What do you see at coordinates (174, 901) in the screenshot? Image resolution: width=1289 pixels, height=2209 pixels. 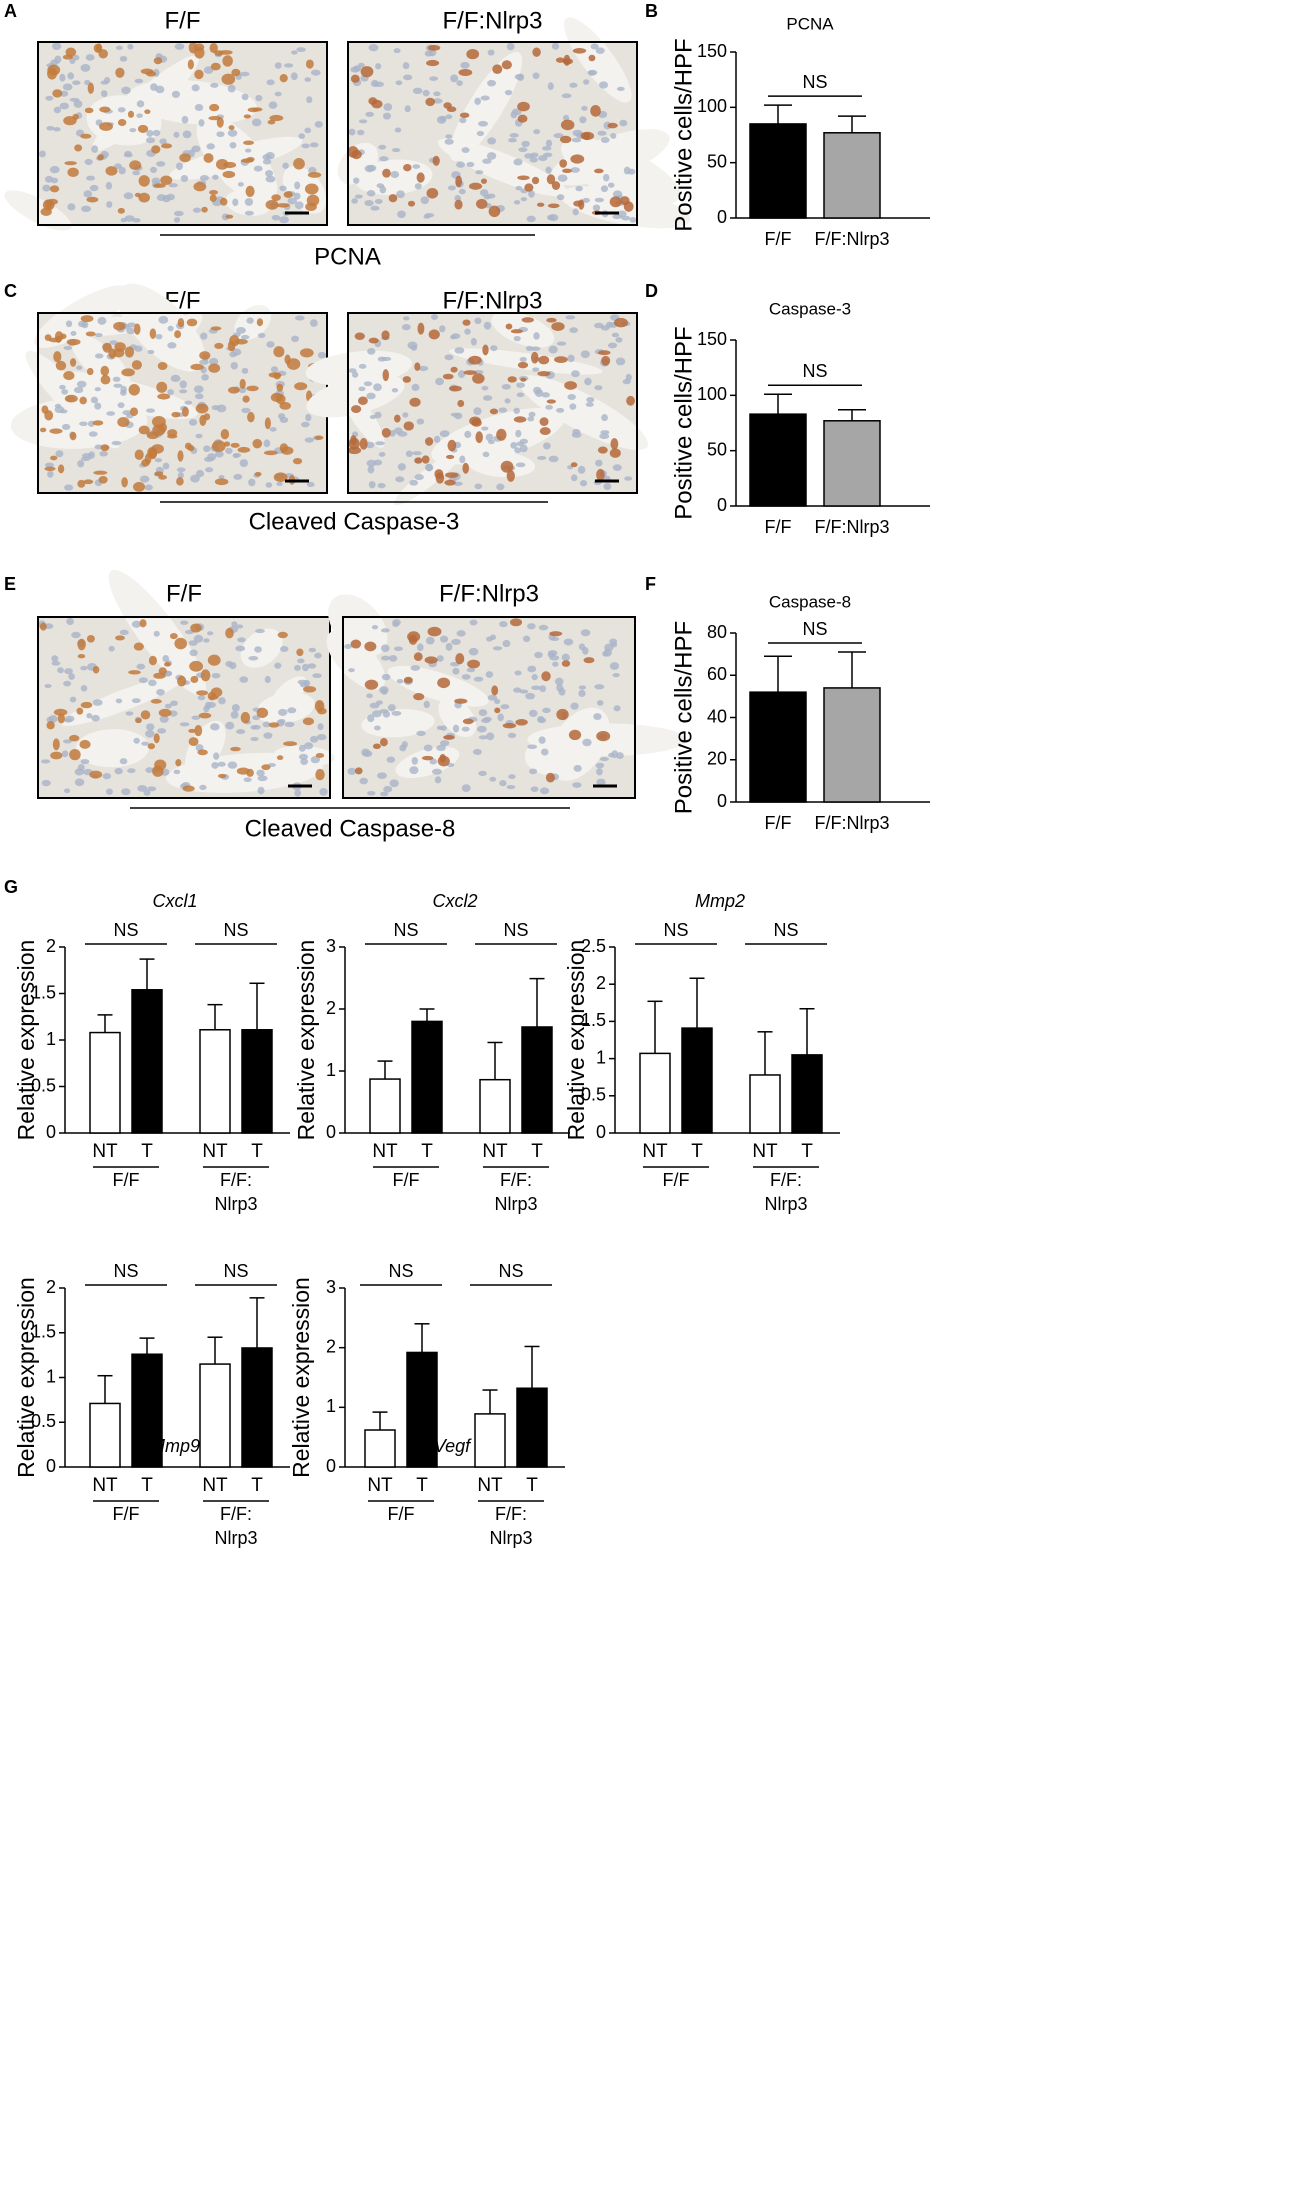 I see `chart-title: Cxcl1` at bounding box center [174, 901].